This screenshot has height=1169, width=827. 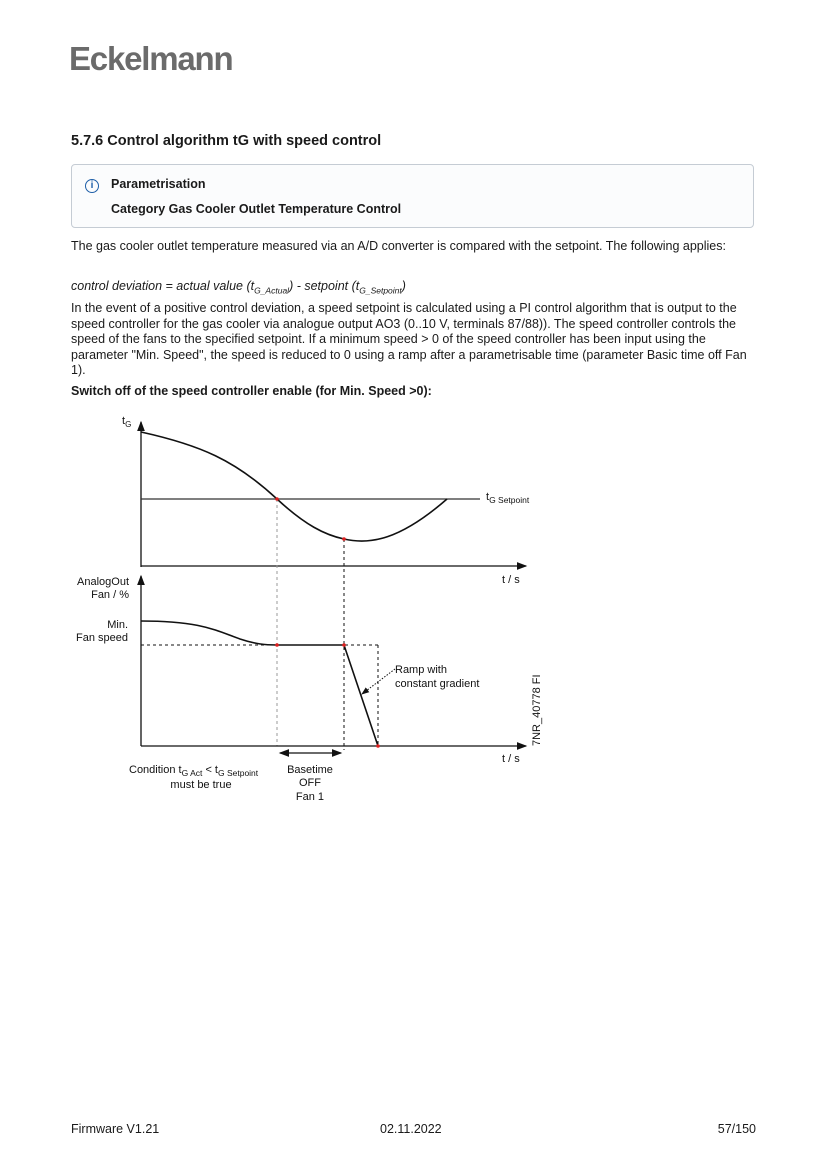 What do you see at coordinates (511, 759) in the screenshot?
I see `bottom-x-label: t / s` at bounding box center [511, 759].